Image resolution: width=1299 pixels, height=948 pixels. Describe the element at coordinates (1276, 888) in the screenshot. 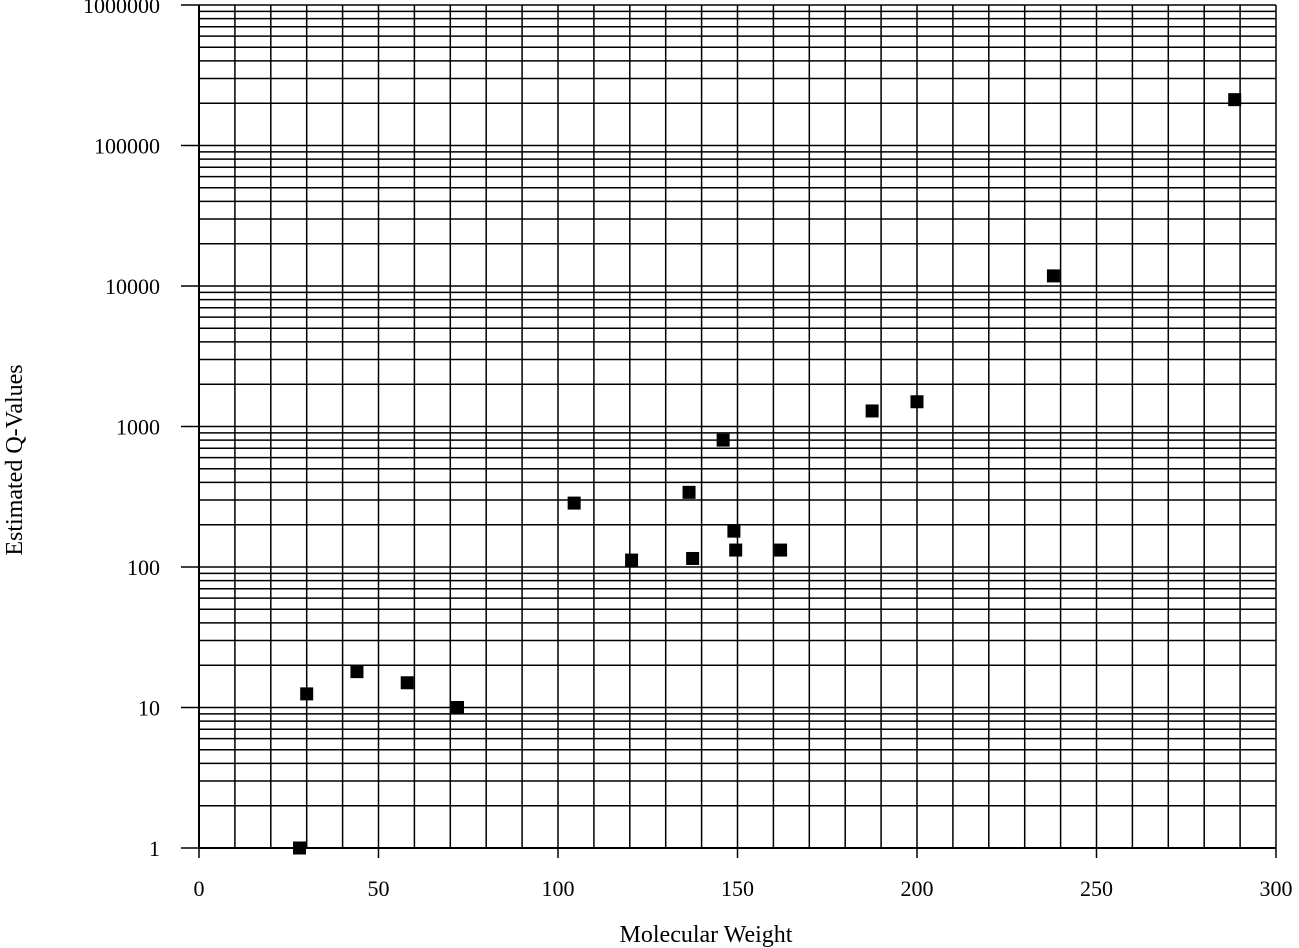

I see `x-tick-label: 300` at that location.